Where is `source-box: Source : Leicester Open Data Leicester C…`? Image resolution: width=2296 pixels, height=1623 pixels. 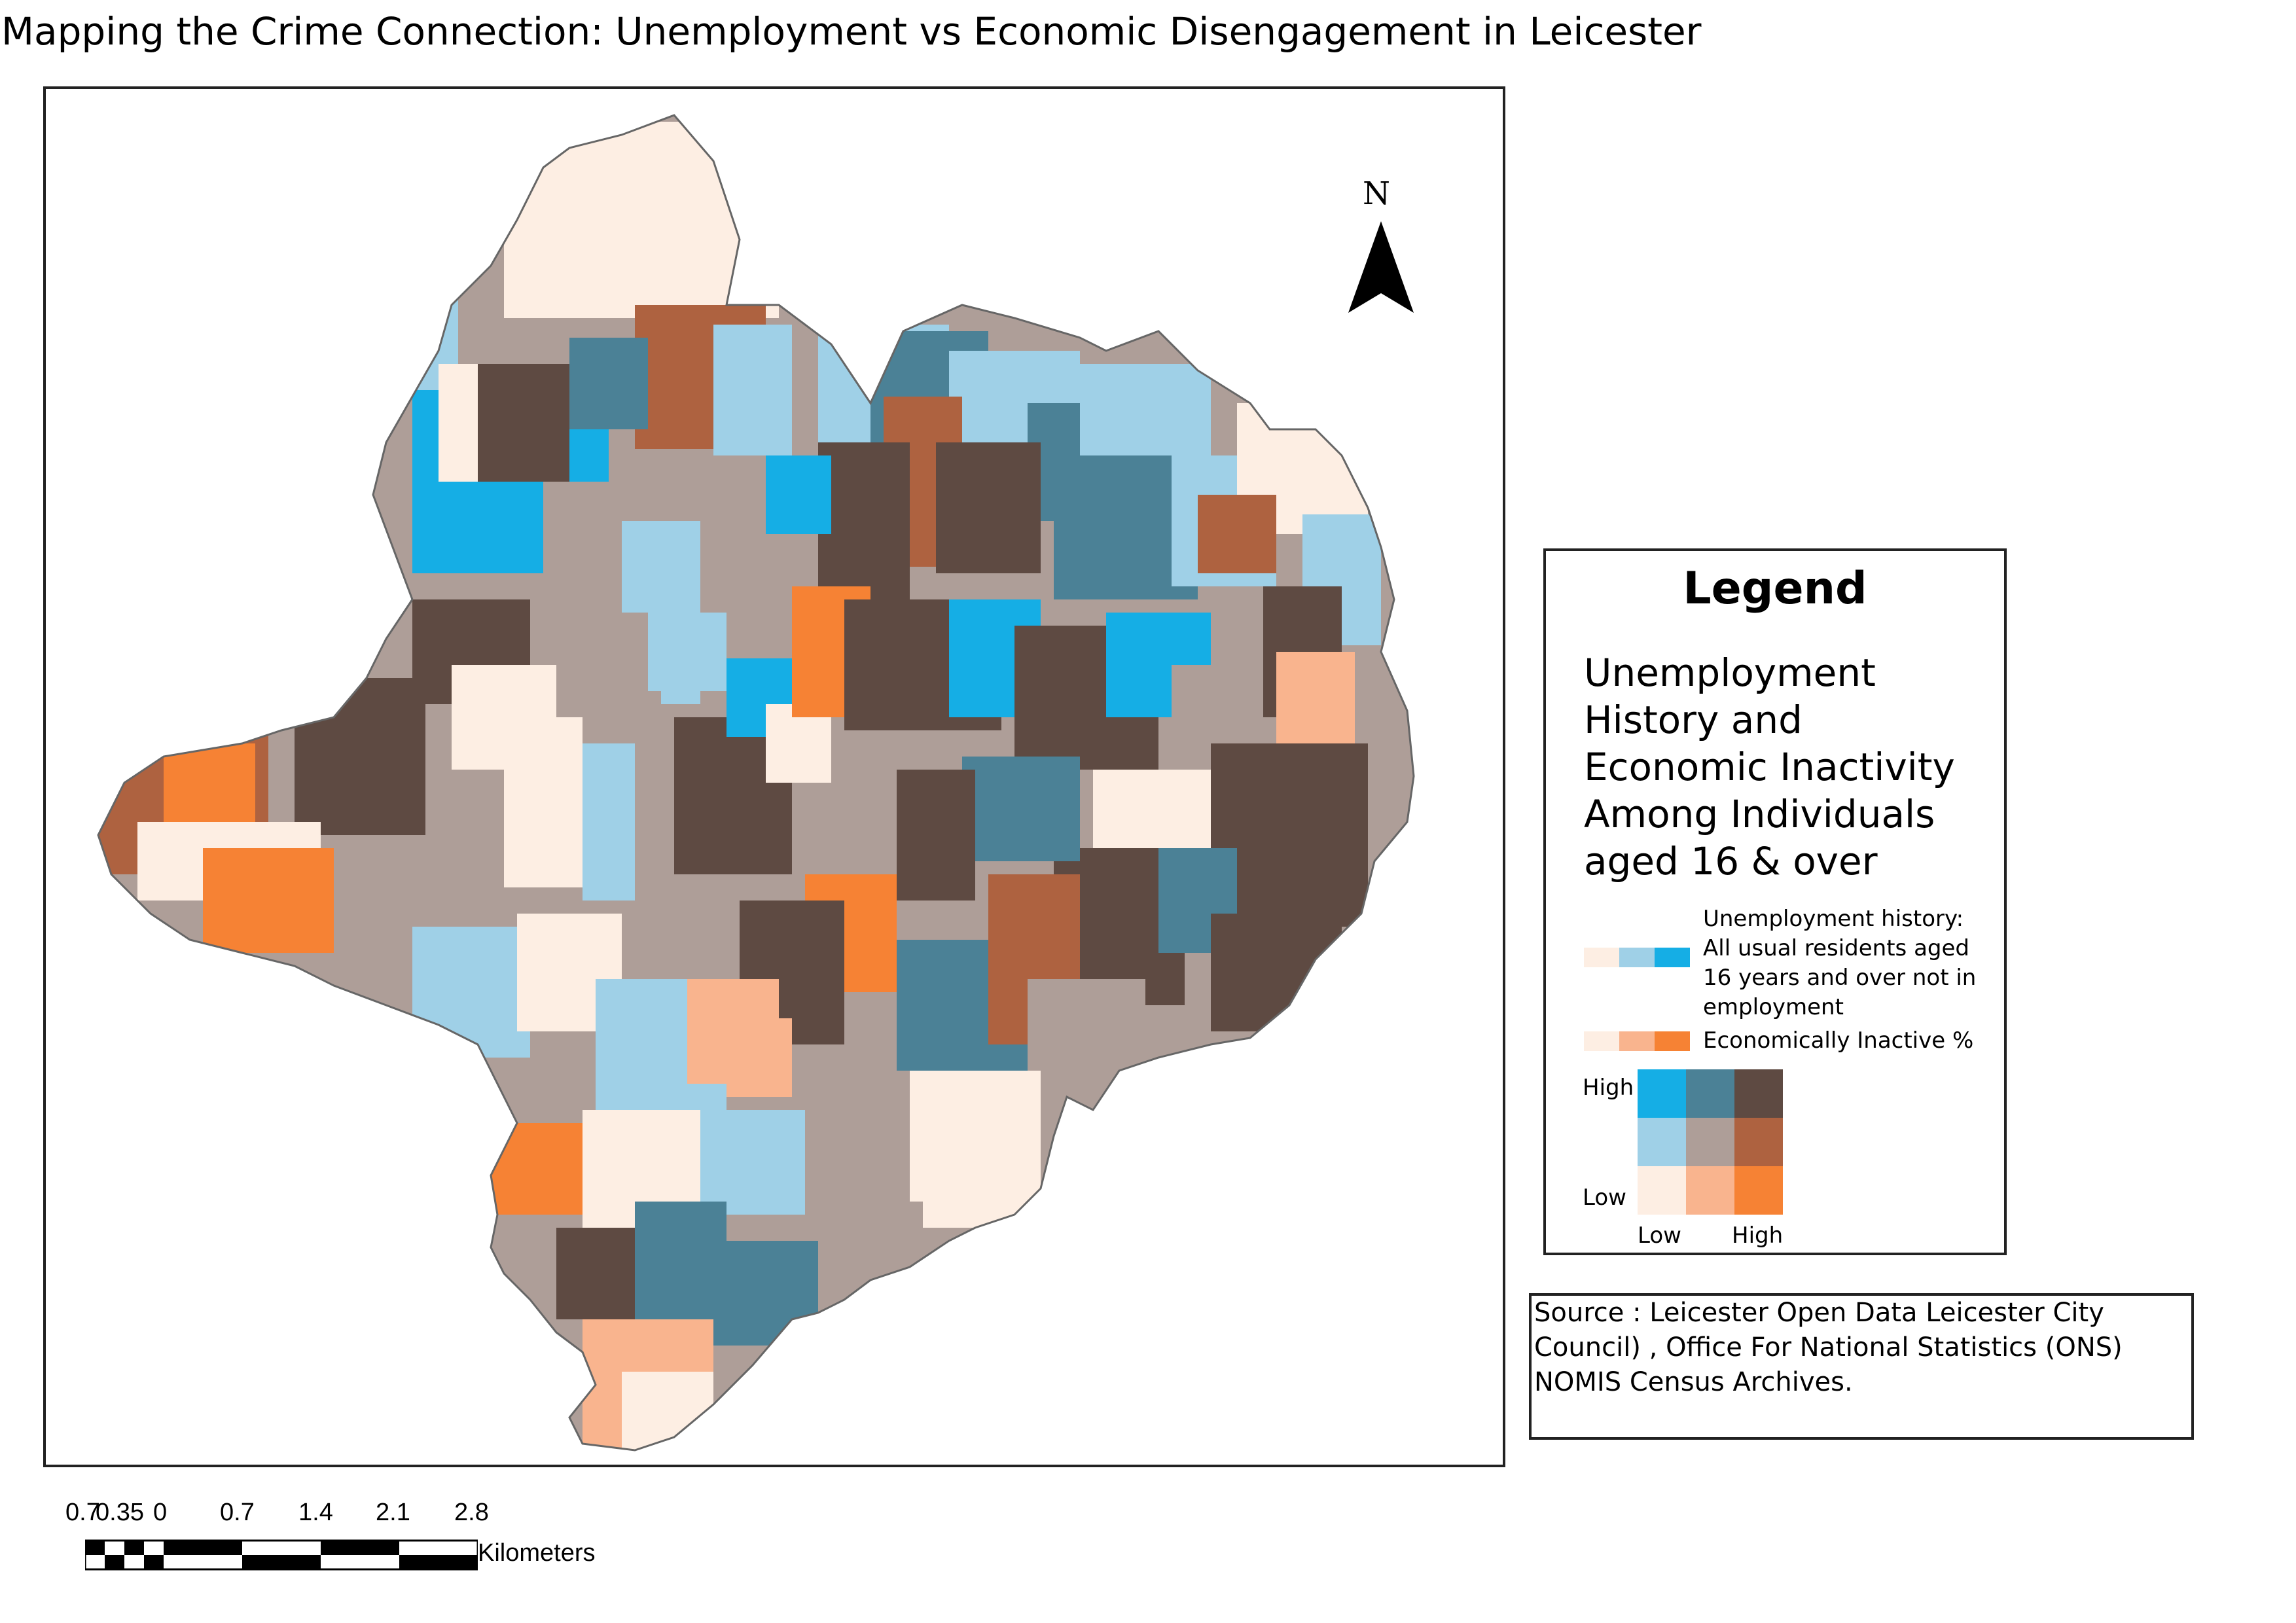 source-box: Source : Leicester Open Data Leicester C… is located at coordinates (1861, 1366).